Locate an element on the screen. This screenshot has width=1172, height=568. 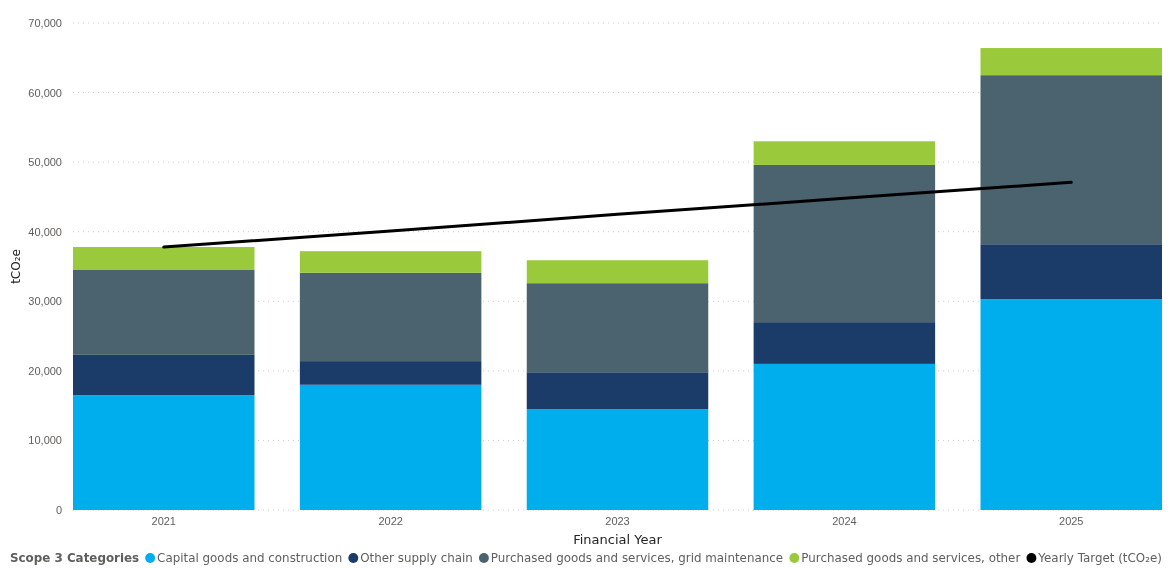
y-axis-title: tCO₂e is located at coordinates (16, 266).